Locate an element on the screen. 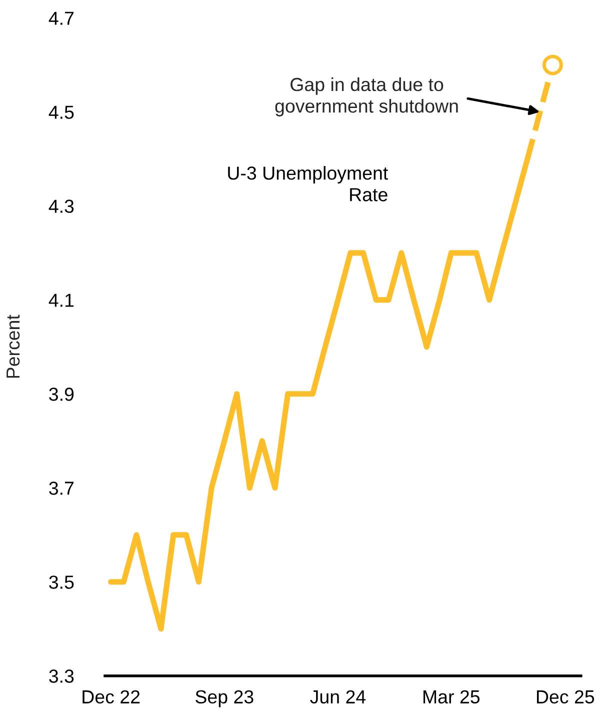 The width and height of the screenshot is (607, 719). y-tick-label: 4.7 is located at coordinates (61, 18).